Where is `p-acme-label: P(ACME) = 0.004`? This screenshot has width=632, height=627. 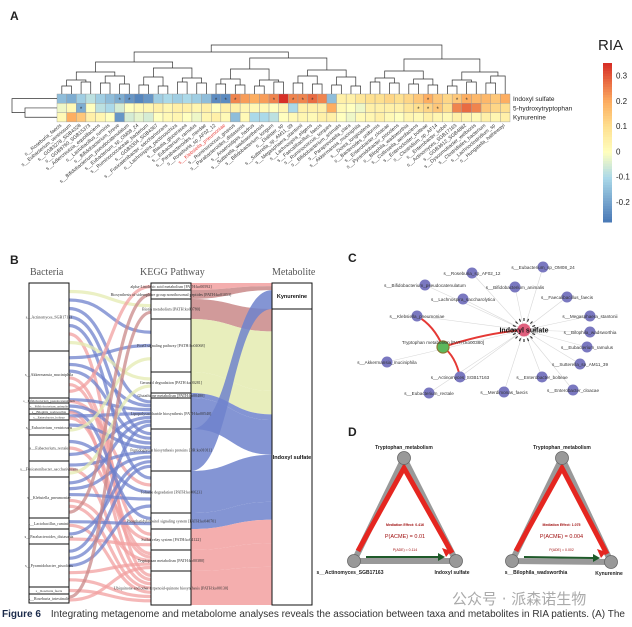
p-acme-label: P(ACME) = 0.004 is located at coordinates (561, 537).